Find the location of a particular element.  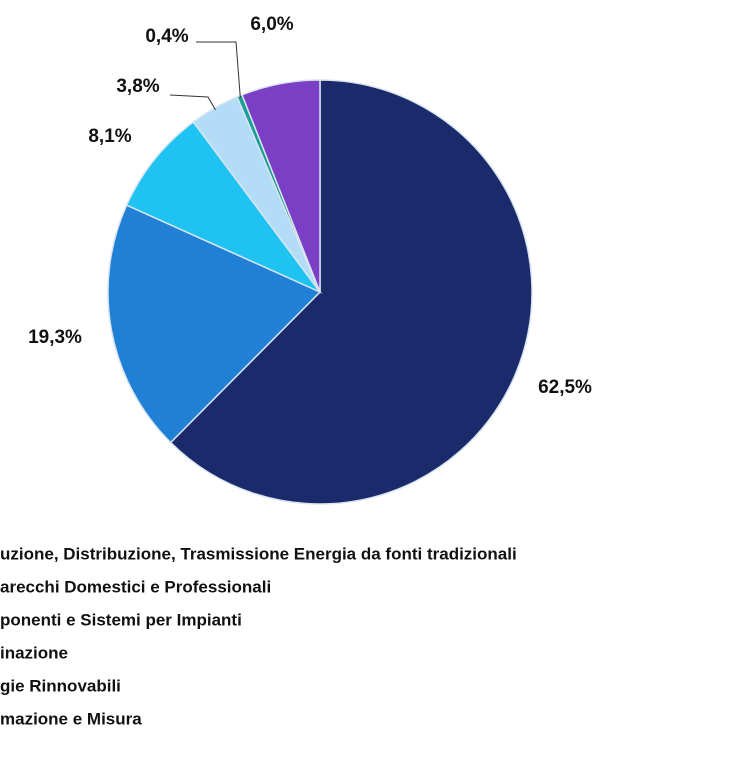

legend-label: mazione e Misura is located at coordinates (71, 718).